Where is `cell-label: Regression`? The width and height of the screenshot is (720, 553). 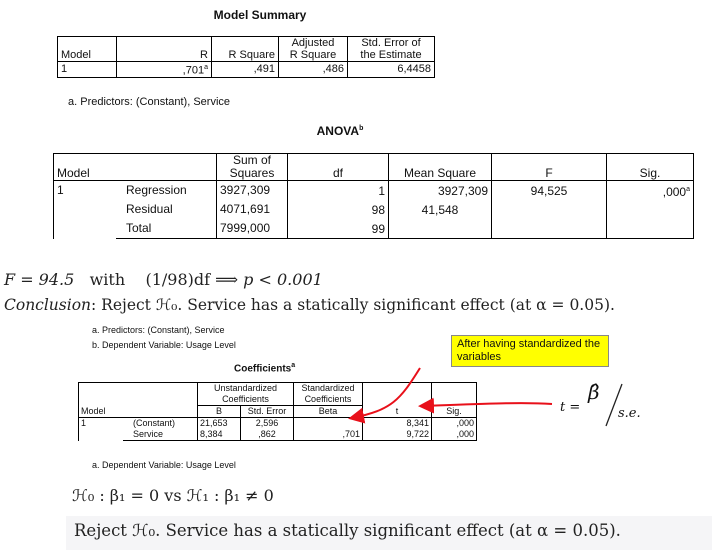
cell-label: Regression is located at coordinates (156, 190).